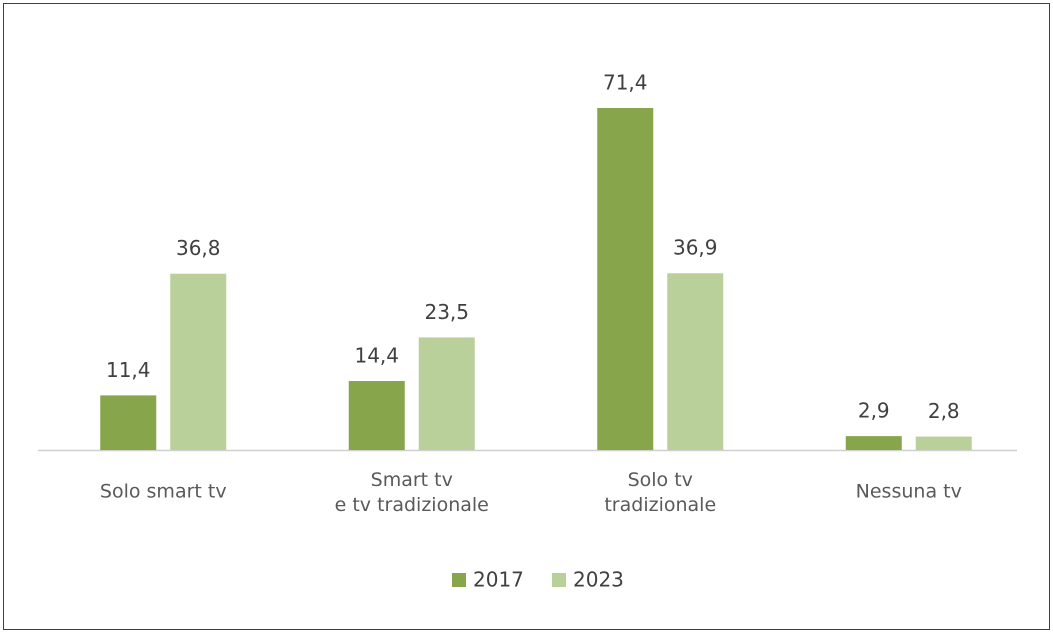 Image resolution: width=1053 pixels, height=633 pixels. Describe the element at coordinates (695, 248) in the screenshot. I see `data-label: 36,9` at that location.